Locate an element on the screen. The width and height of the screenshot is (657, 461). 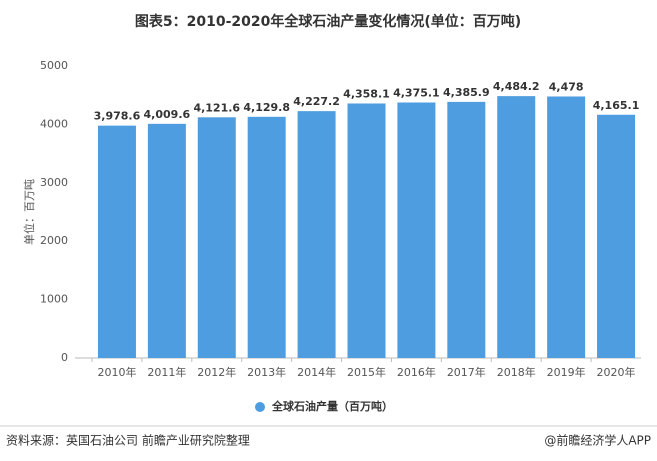
y-tick-label: 4000 is located at coordinates (54, 123).